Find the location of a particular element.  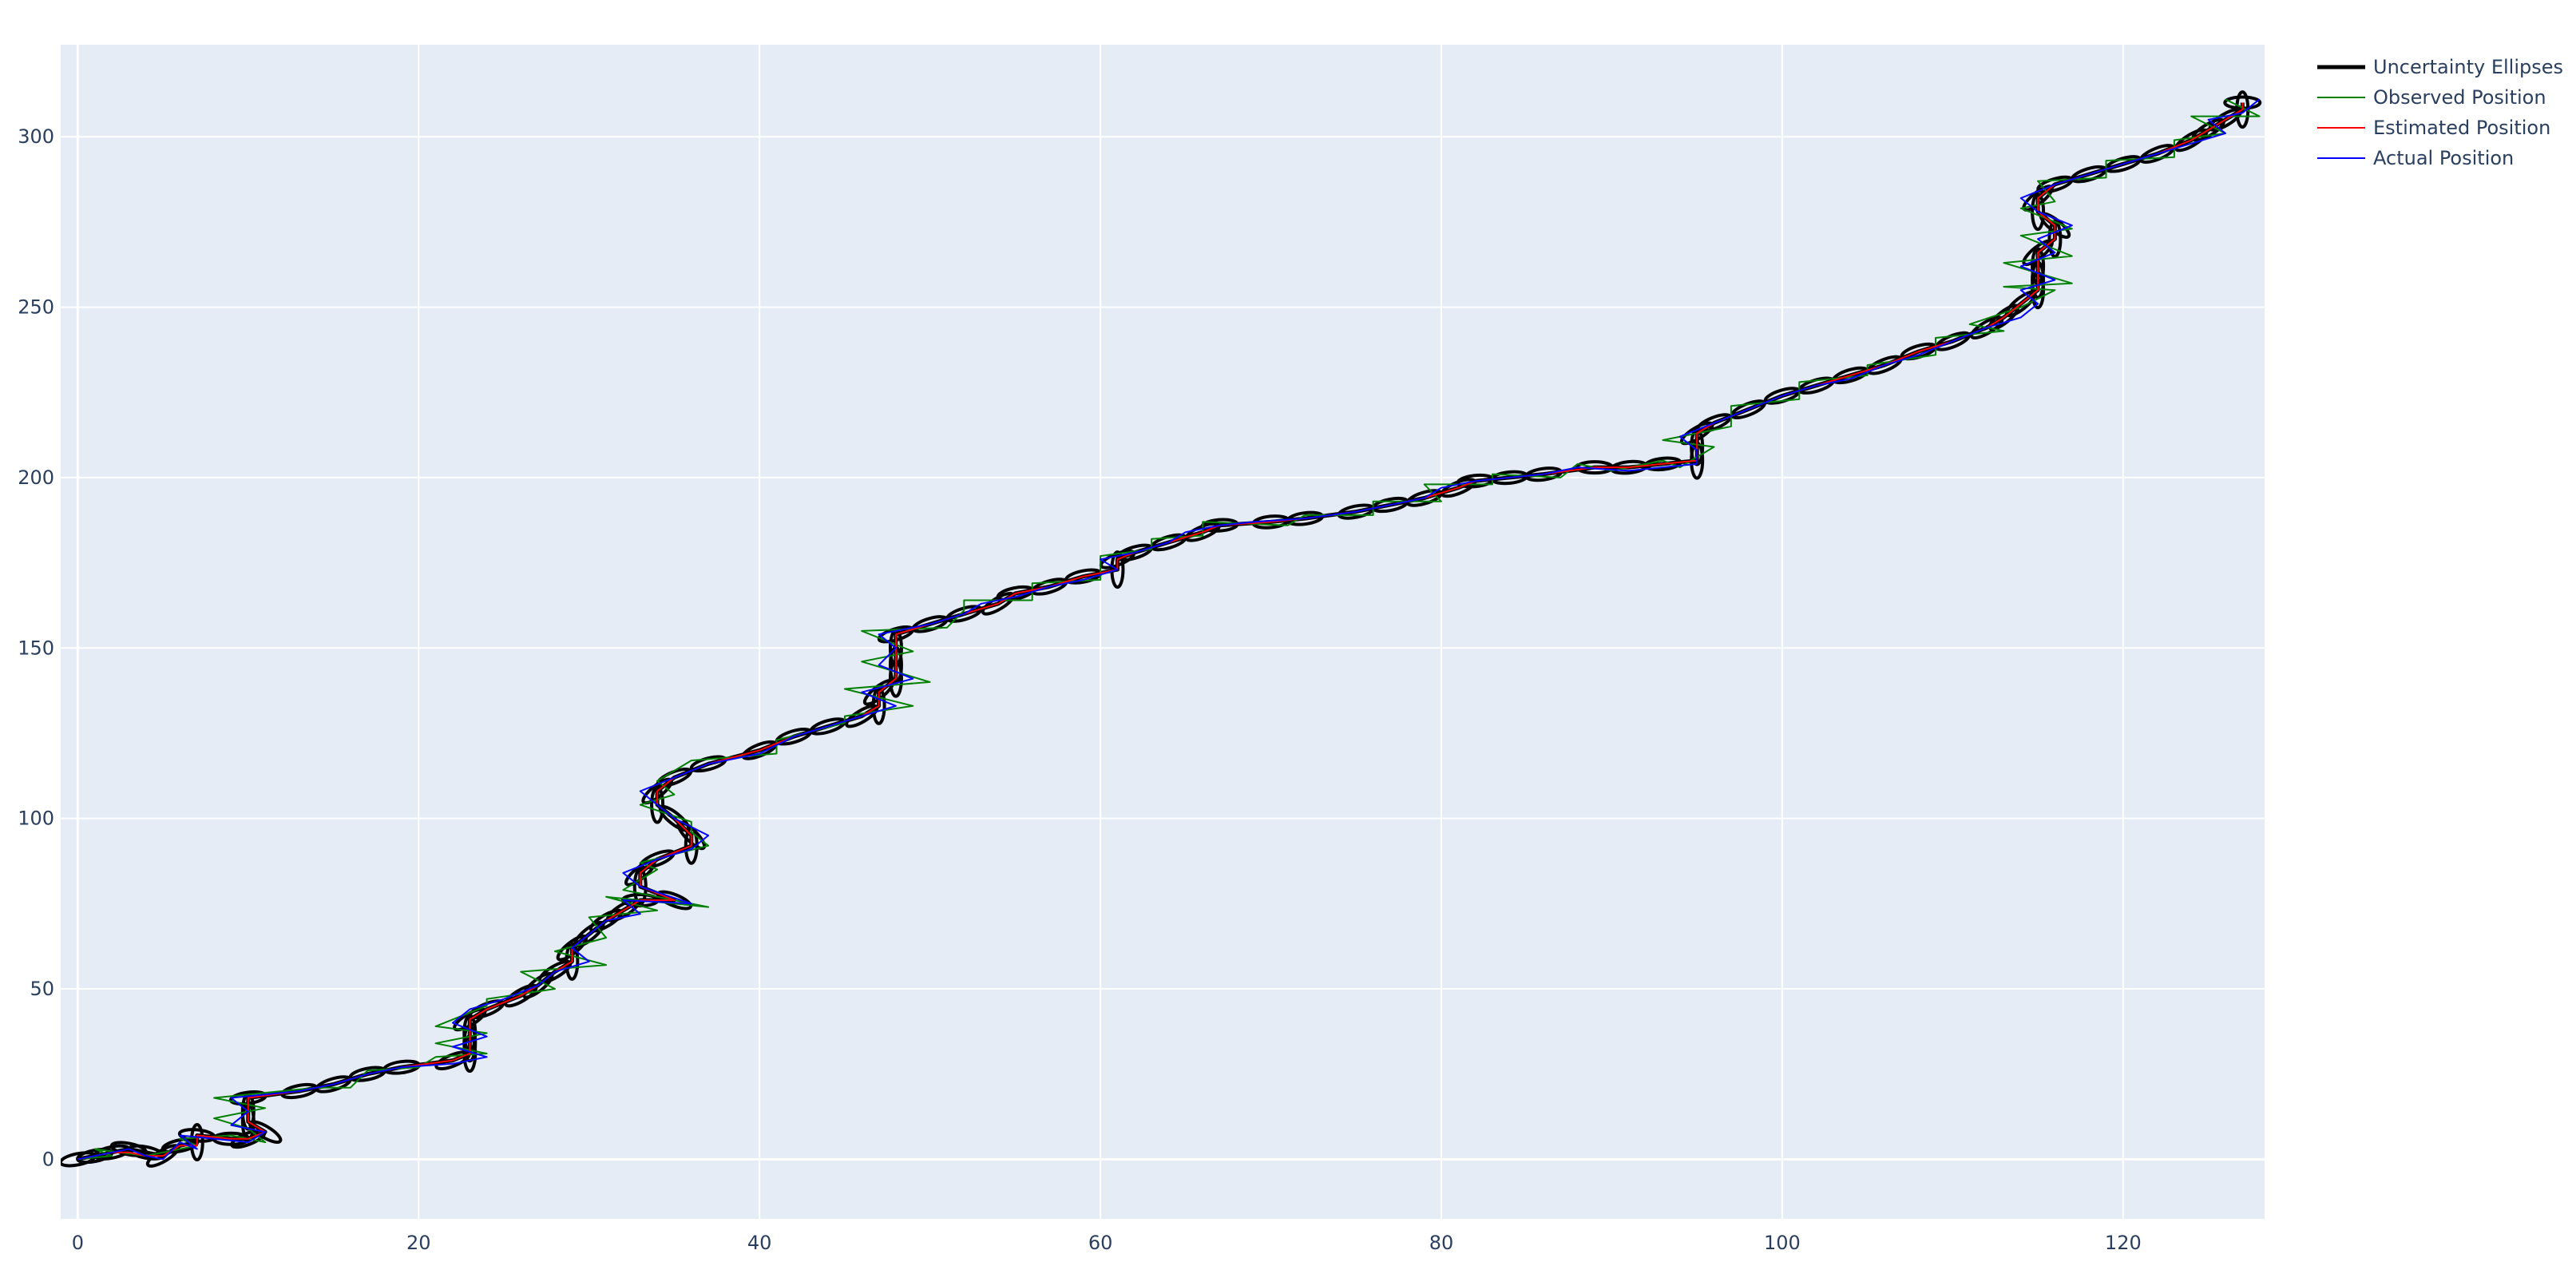

legend-item-observed-position: Observed Position is located at coordinates (2431, 97).